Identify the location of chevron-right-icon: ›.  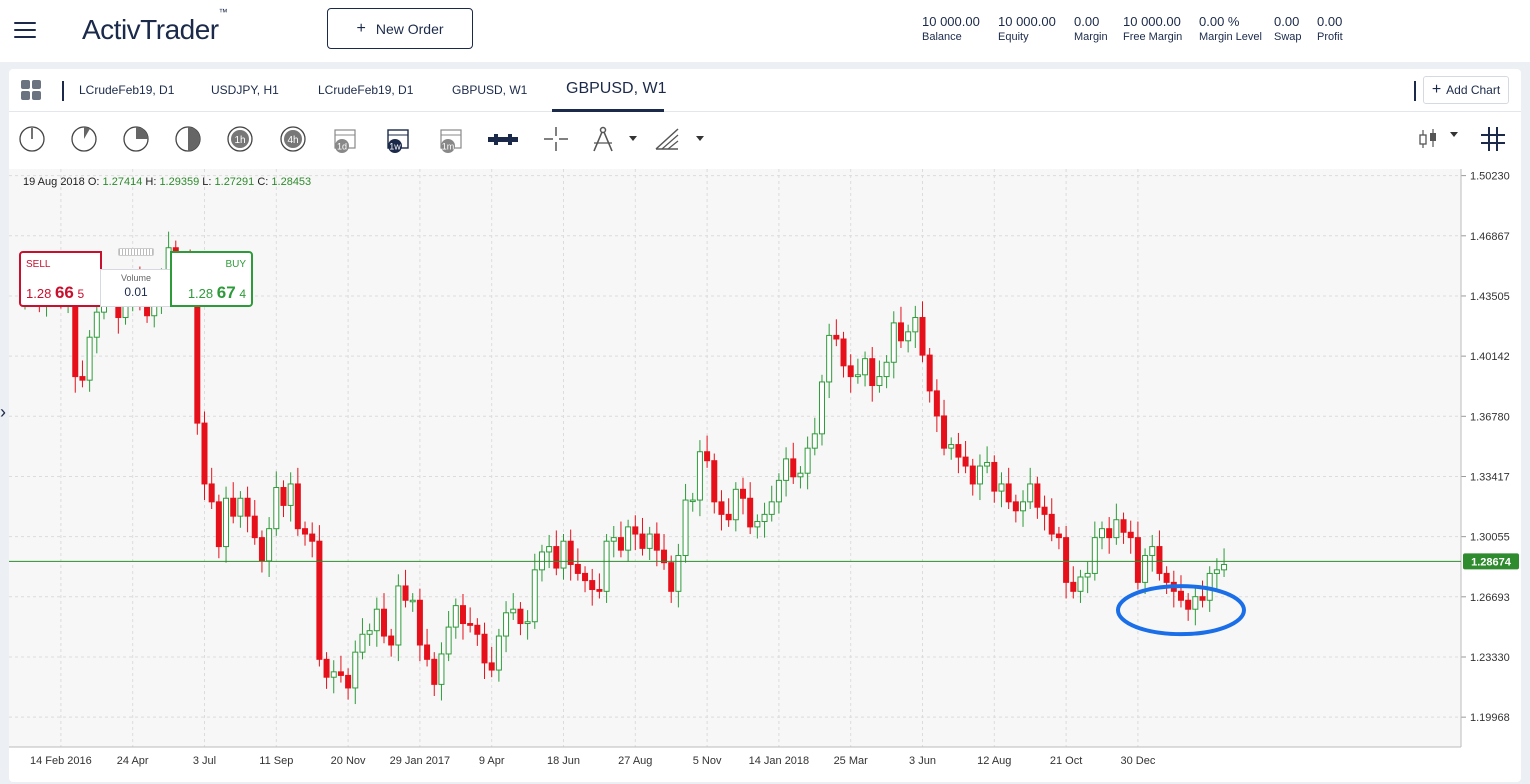
(3, 412).